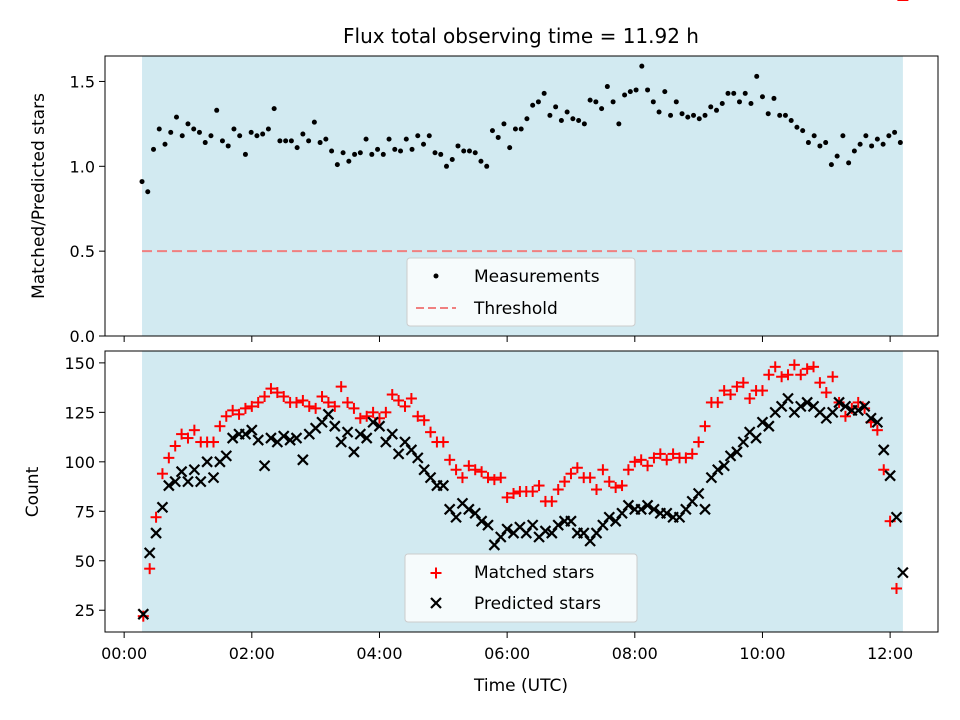 The height and width of the screenshot is (720, 960). Describe the element at coordinates (82, 81) in the screenshot. I see `y-tick-label: 1.5` at that location.